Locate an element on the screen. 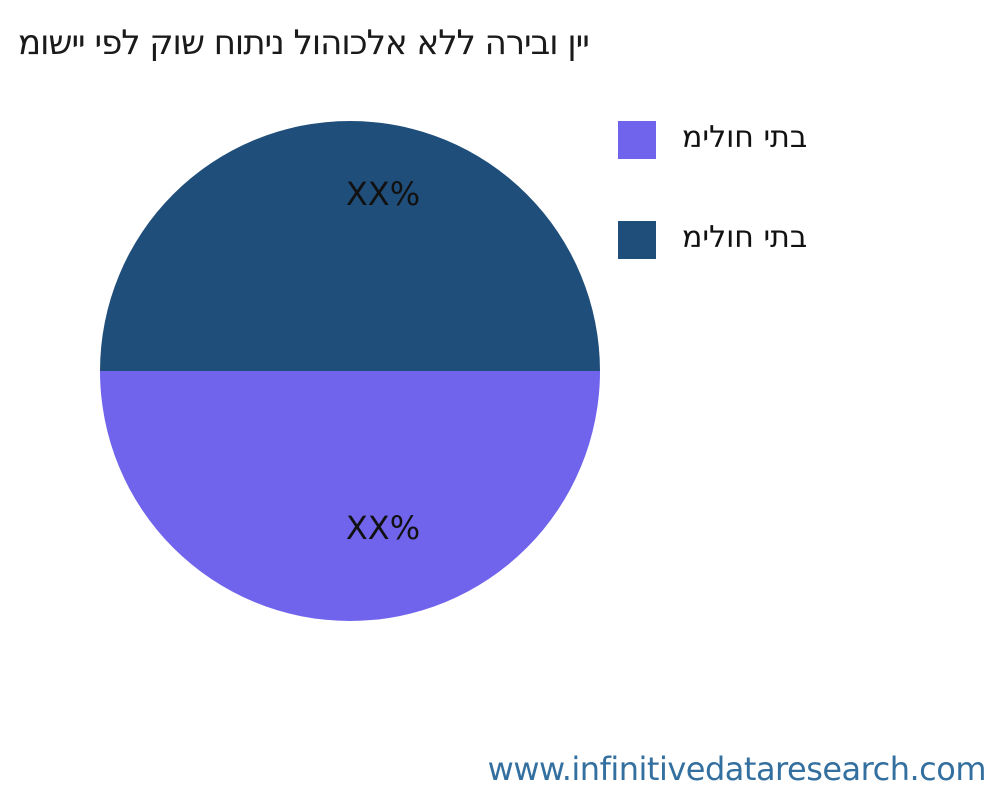  pie-percent-label-bottom: XX% is located at coordinates (383, 528).